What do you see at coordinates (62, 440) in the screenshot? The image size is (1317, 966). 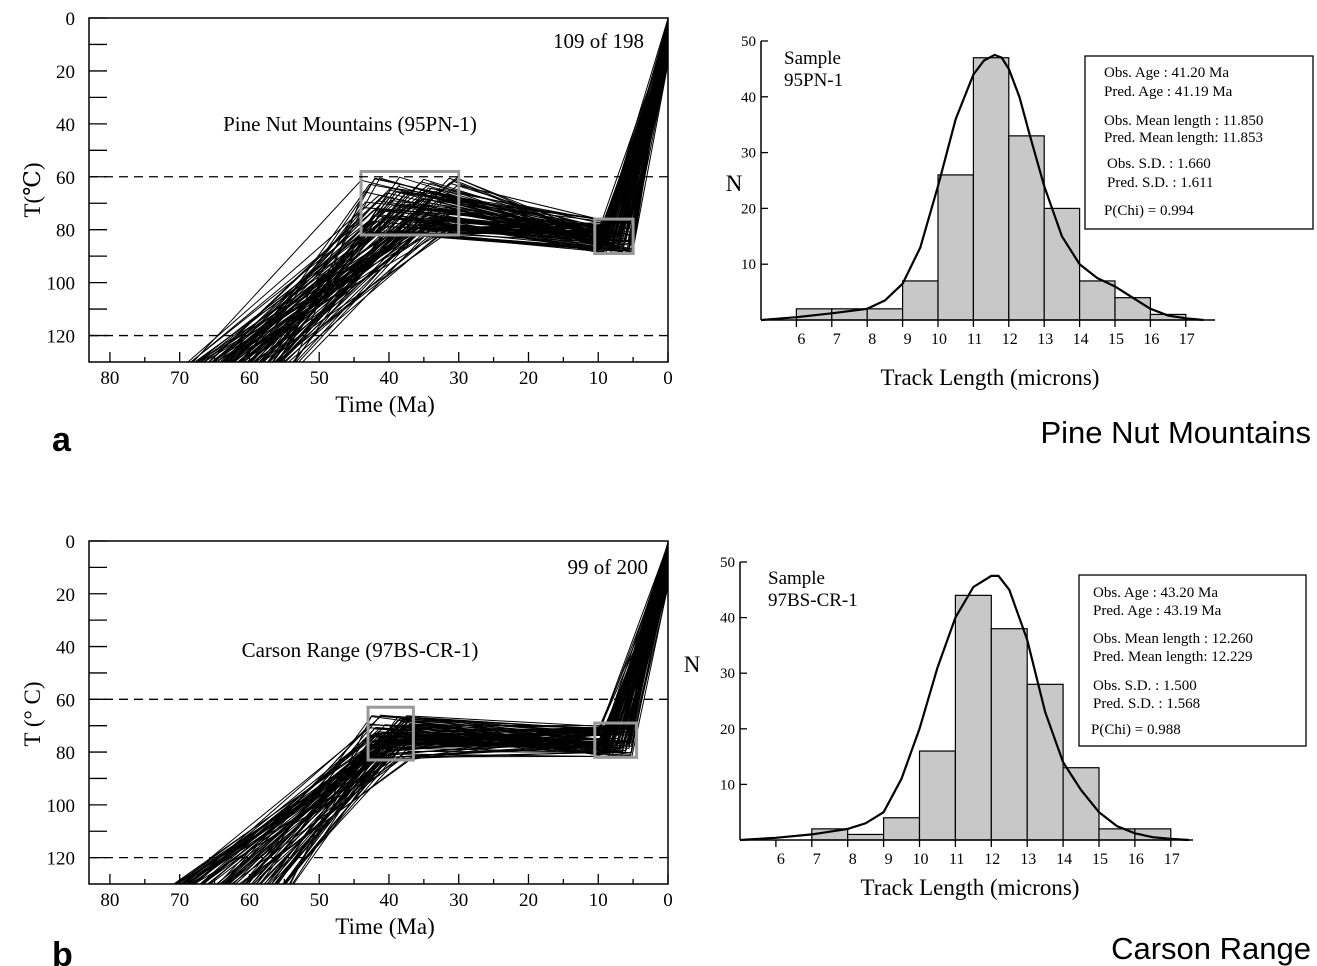 I see `panel-letter-a: a` at bounding box center [62, 440].